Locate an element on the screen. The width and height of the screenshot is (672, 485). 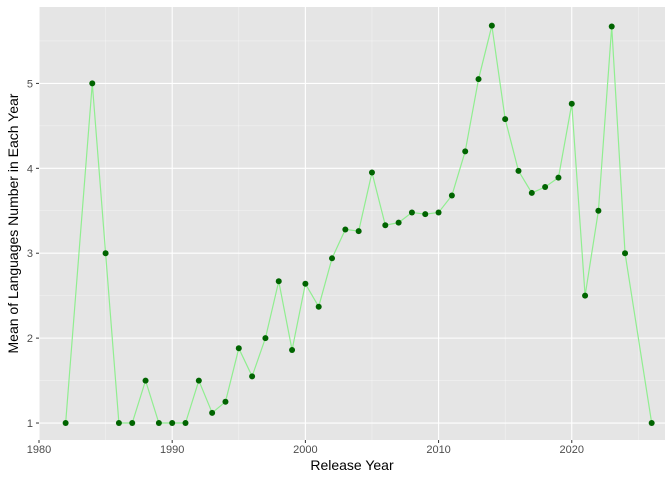
y-tick-label: 4 is located at coordinates (30, 169).